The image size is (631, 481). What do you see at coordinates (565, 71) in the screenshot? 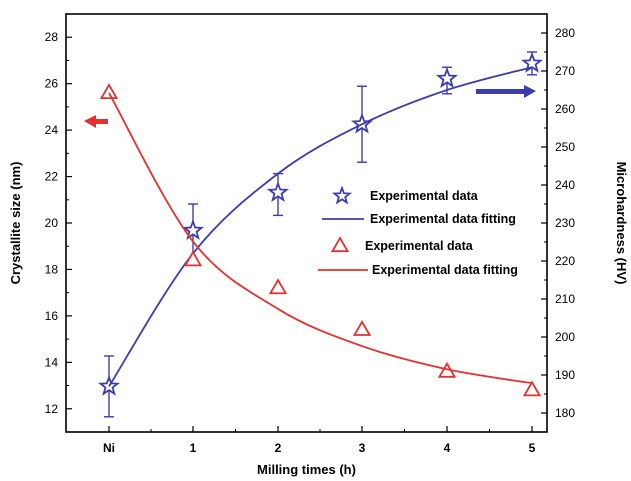
I see `y-right-tick-label: 270` at bounding box center [565, 71].